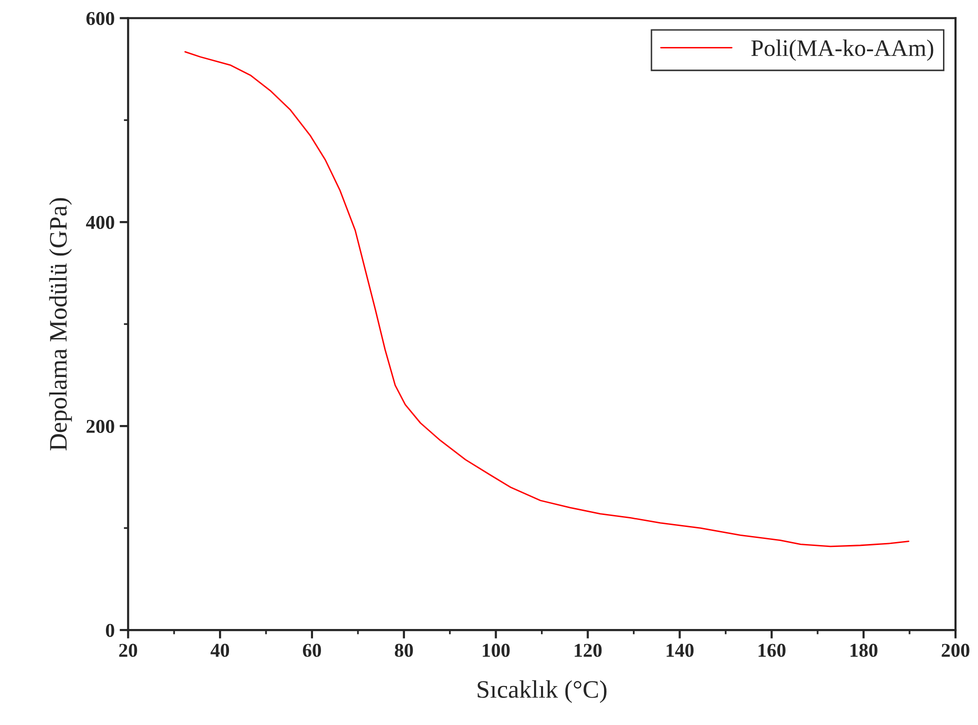  Describe the element at coordinates (100, 223) in the screenshot. I see `y-tick-label: 400` at that location.